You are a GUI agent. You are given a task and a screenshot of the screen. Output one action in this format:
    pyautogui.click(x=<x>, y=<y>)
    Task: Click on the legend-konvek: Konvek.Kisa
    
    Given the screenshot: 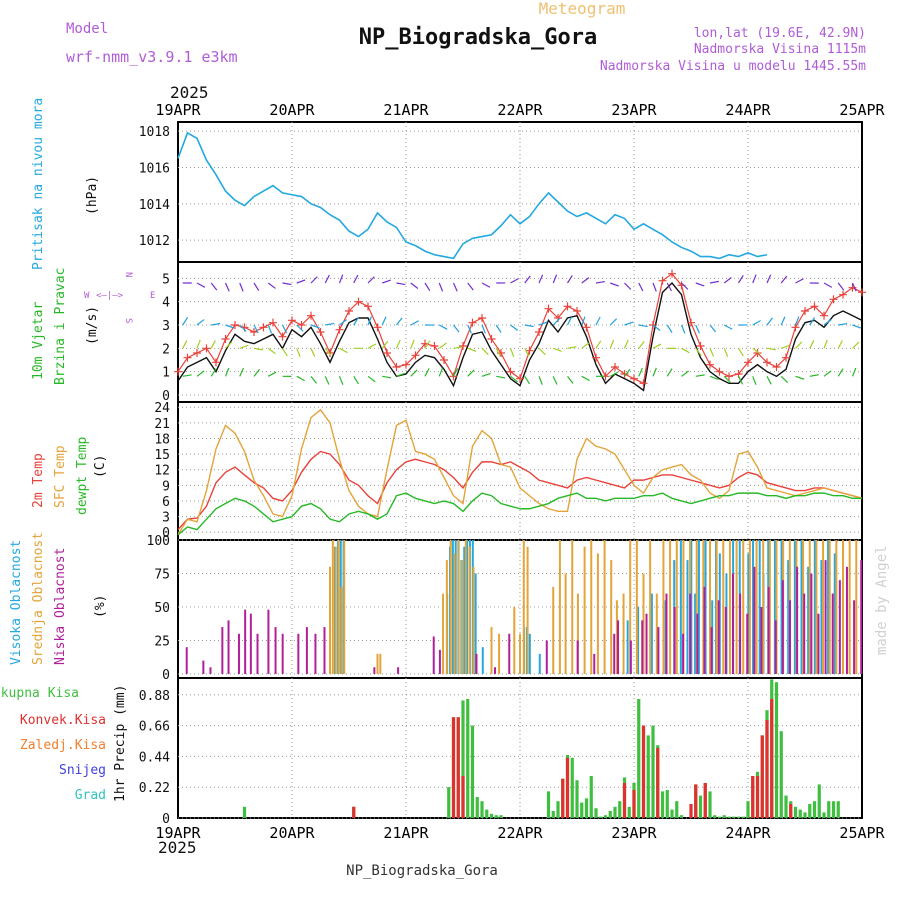 What is the action you would take?
    pyautogui.click(x=63, y=720)
    